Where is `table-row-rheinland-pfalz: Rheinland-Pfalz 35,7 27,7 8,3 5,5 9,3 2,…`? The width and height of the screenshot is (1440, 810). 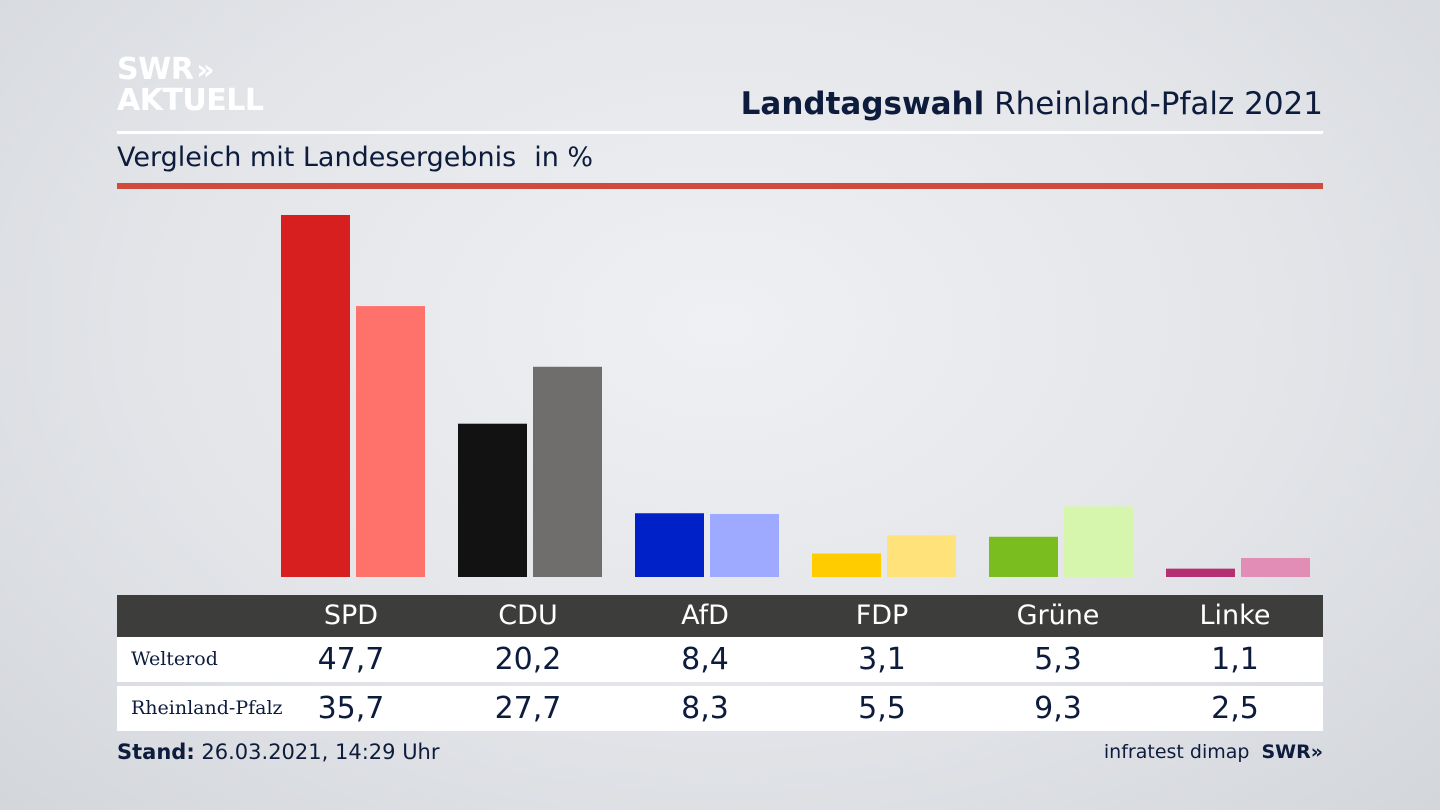 table-row-rheinland-pfalz: Rheinland-Pfalz 35,7 27,7 8,3 5,5 9,3 2,… is located at coordinates (720, 708).